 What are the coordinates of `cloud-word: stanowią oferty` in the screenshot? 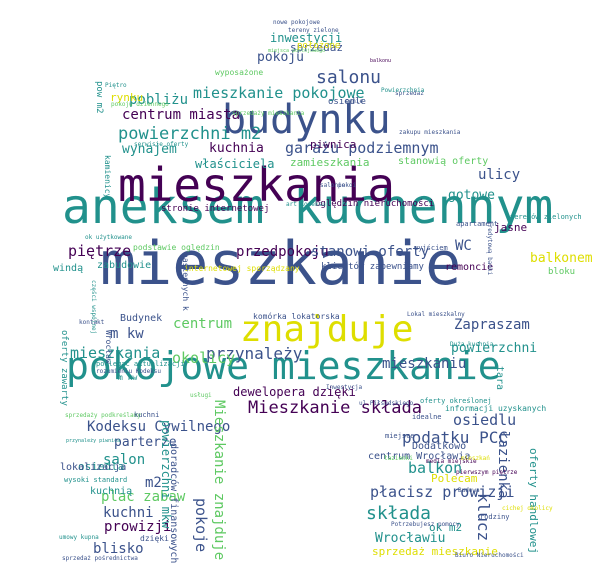 It's located at (443, 161).